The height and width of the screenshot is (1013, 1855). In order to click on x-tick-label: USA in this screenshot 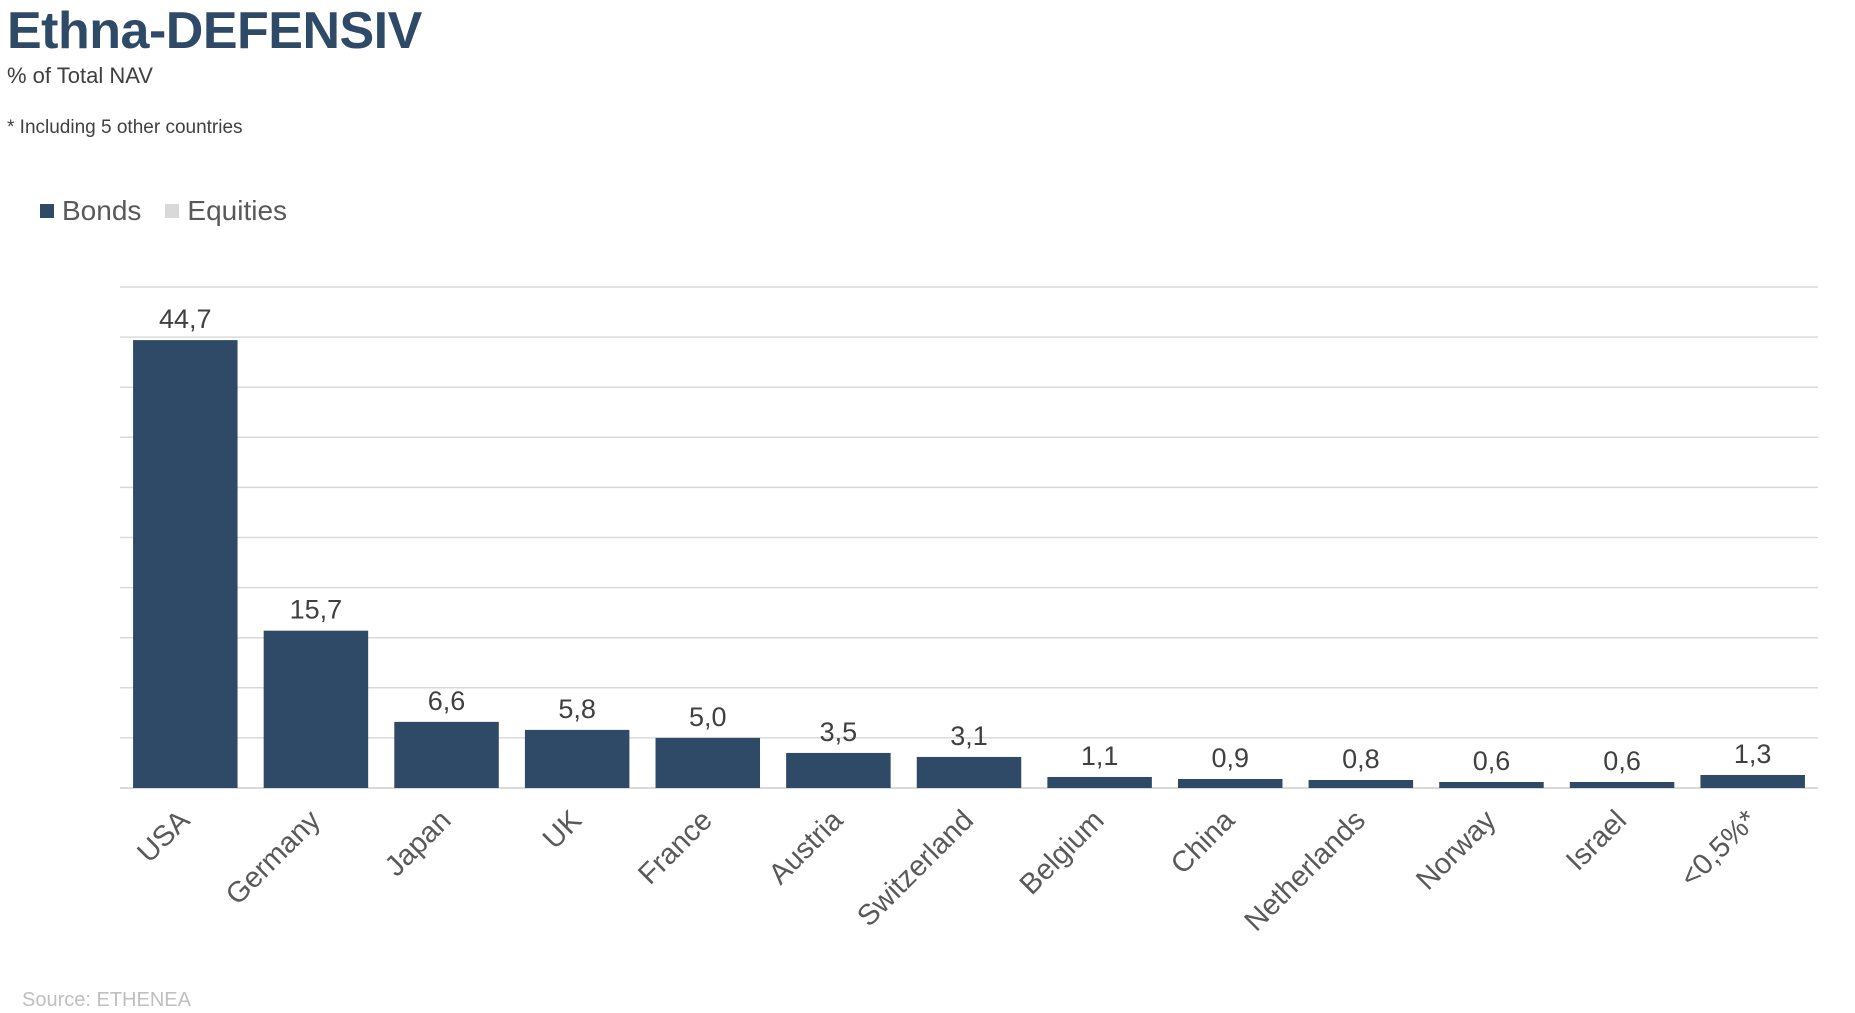, I will do `click(163, 836)`.